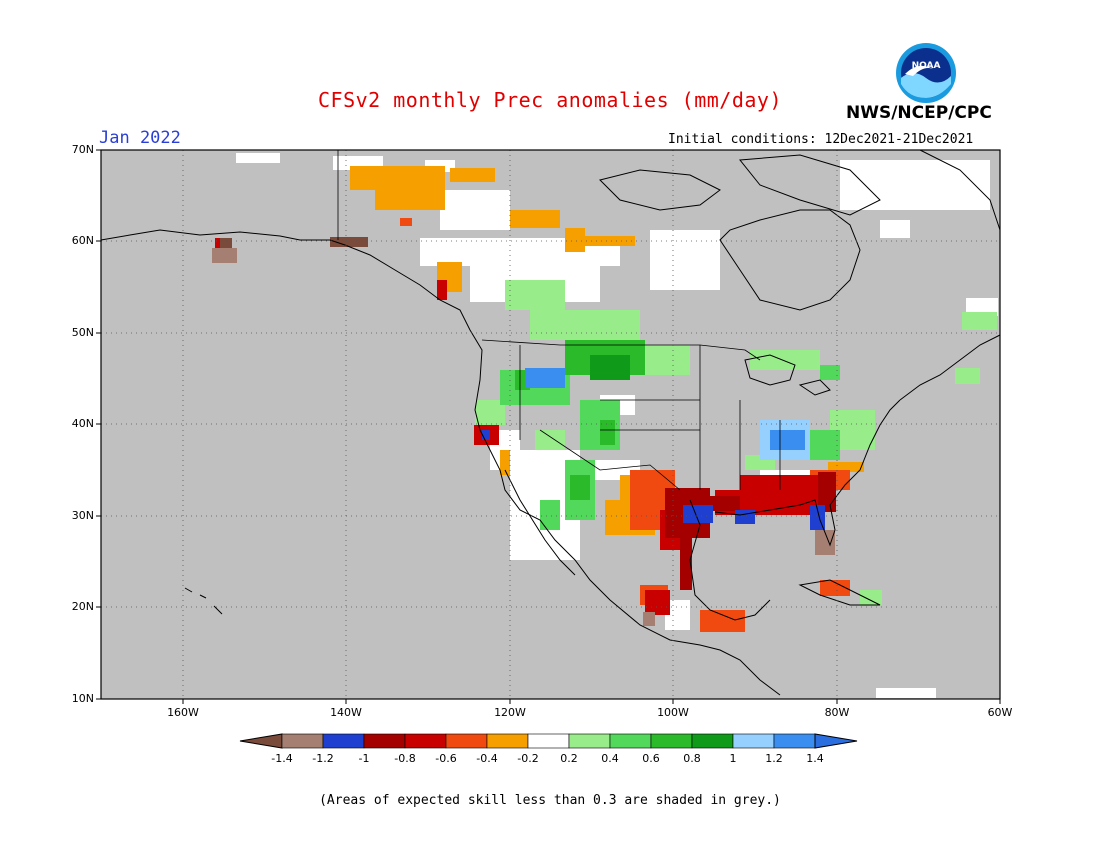  What do you see at coordinates (733, 758) in the screenshot?
I see `legend-tick-label: 1` at bounding box center [733, 758].